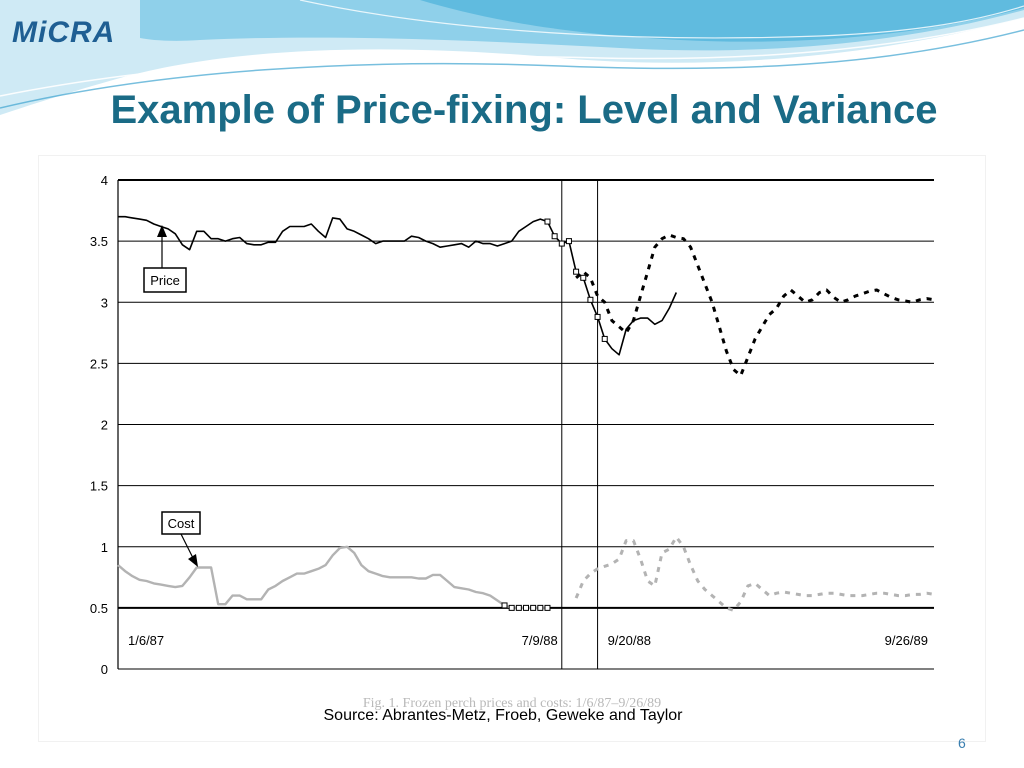 This screenshot has width=1024, height=768. Describe the element at coordinates (99, 363) in the screenshot. I see `y-tick-label-5: 2.5` at that location.